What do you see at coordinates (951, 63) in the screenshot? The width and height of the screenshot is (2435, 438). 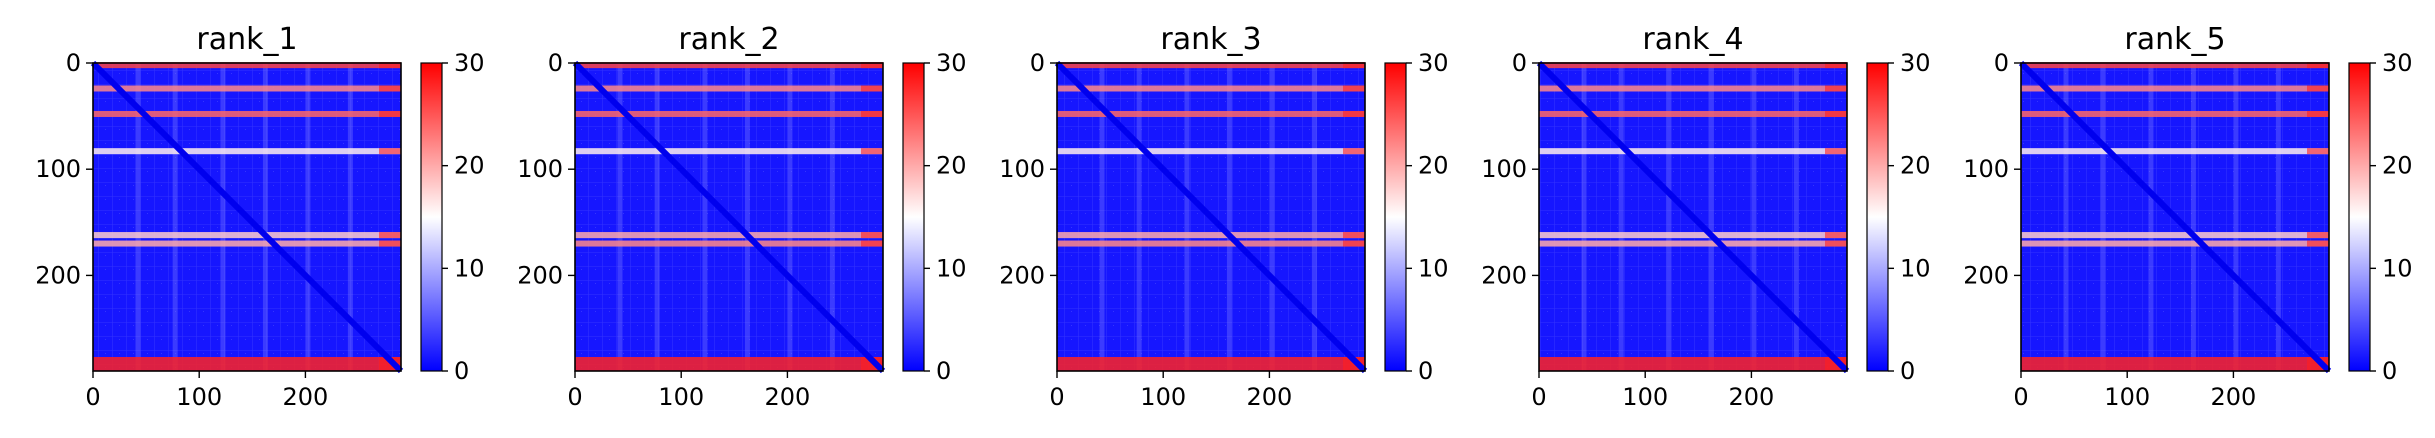 I see `colorbar-tick-label: 30` at bounding box center [951, 63].